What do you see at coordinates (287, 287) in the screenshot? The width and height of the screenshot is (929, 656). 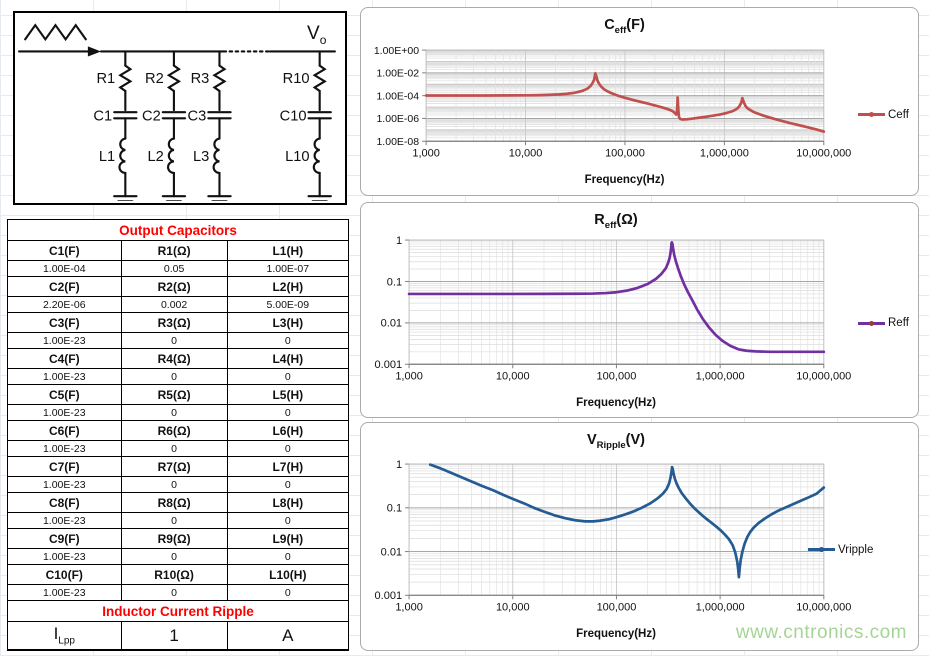 I see `param-header-cell: L2(H)` at bounding box center [287, 287].